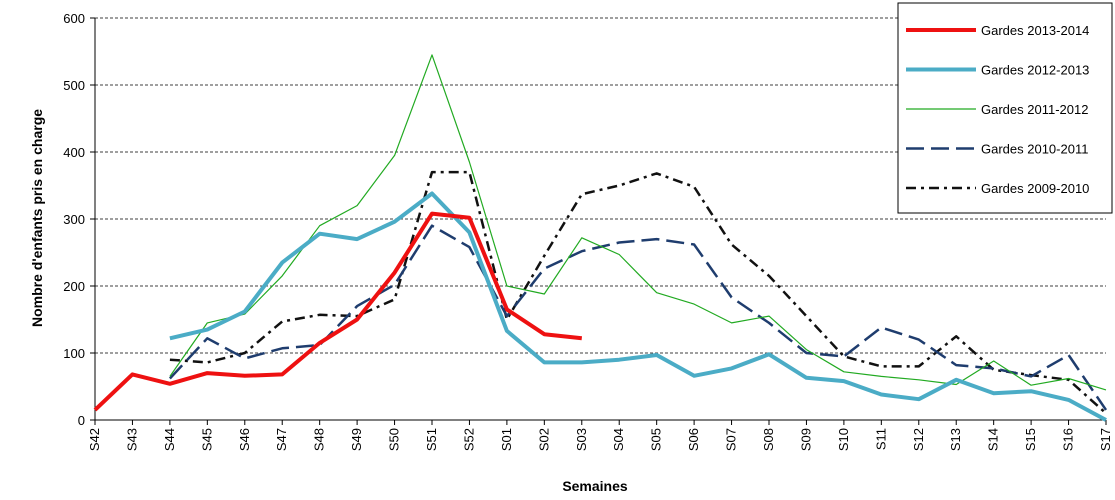  Describe the element at coordinates (693, 439) in the screenshot. I see `x-tick-label: S06` at that location.